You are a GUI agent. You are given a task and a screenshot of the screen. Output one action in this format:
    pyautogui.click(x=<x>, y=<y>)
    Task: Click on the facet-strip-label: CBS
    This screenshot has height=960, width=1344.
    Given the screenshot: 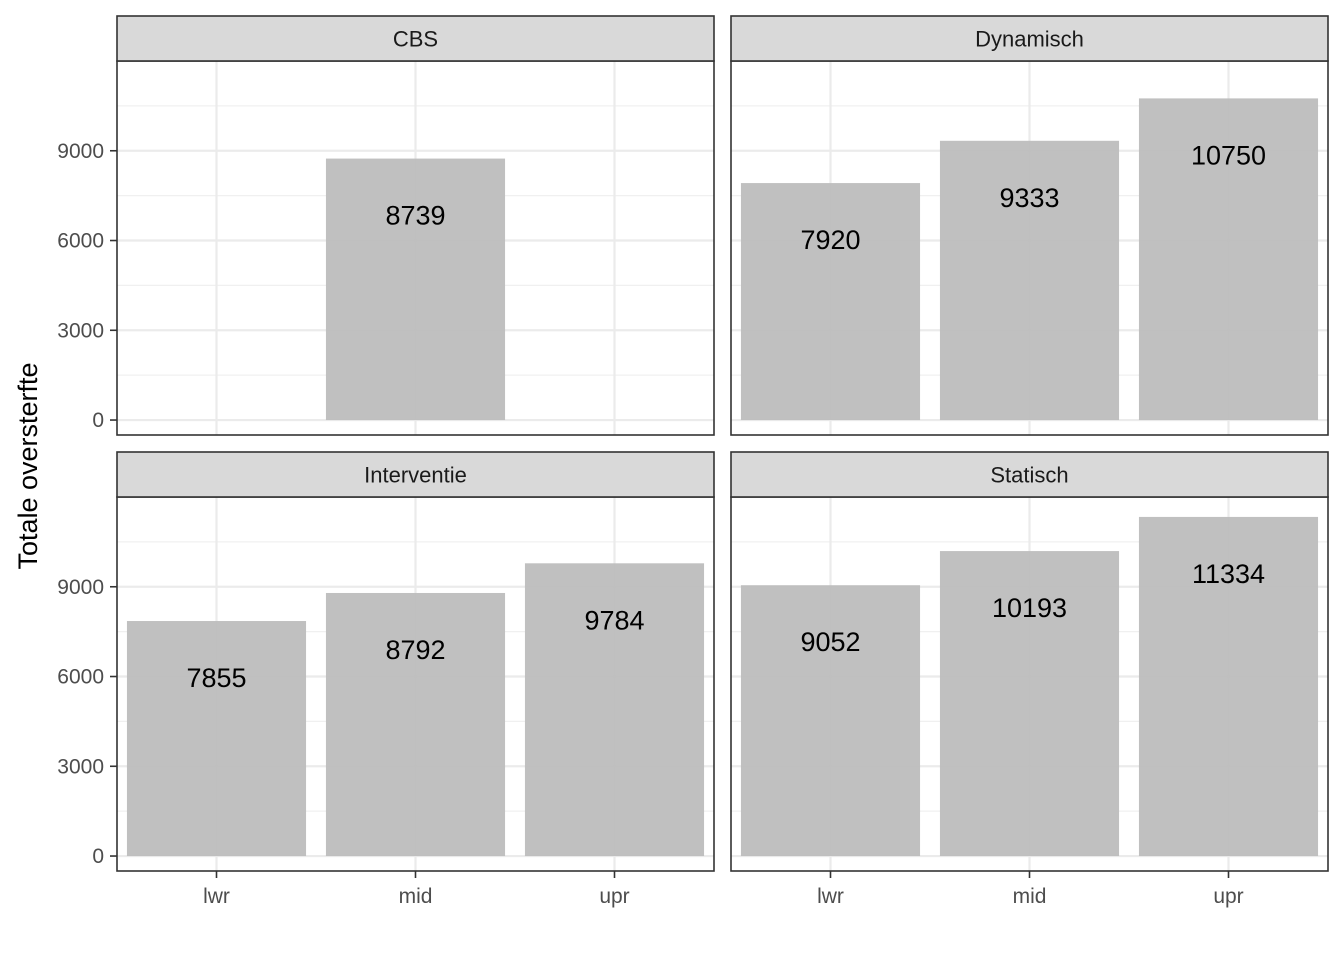 What is the action you would take?
    pyautogui.click(x=415, y=39)
    